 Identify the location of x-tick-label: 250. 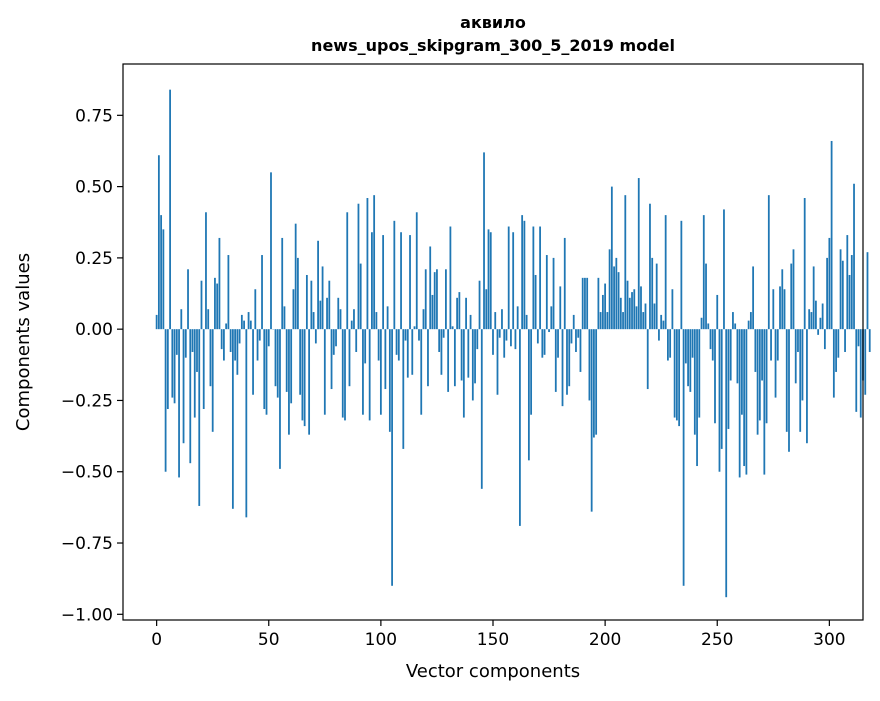
(717, 640).